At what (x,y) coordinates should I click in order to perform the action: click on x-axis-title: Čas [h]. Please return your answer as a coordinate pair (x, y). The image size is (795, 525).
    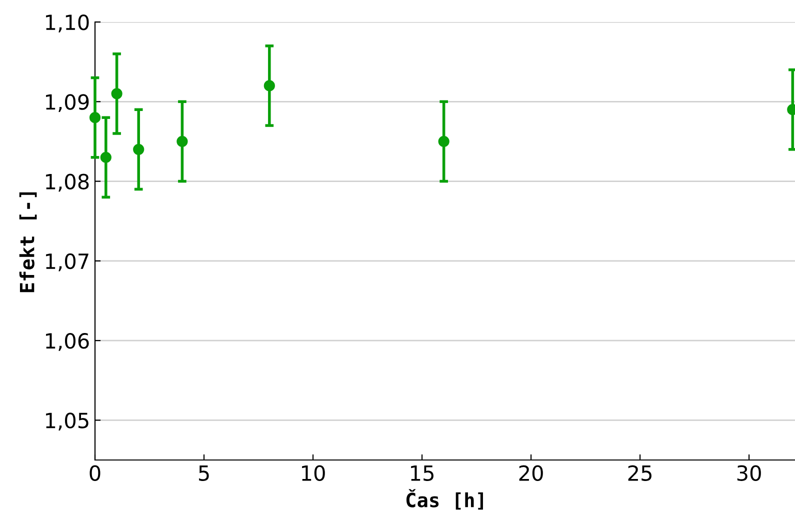
    Looking at the image, I should click on (444, 499).